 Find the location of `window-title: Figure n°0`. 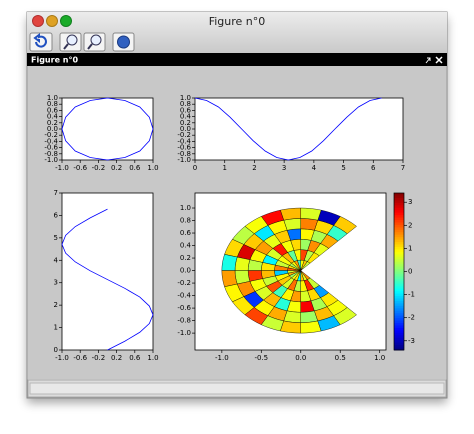

window-title: Figure n°0 is located at coordinates (237, 21).